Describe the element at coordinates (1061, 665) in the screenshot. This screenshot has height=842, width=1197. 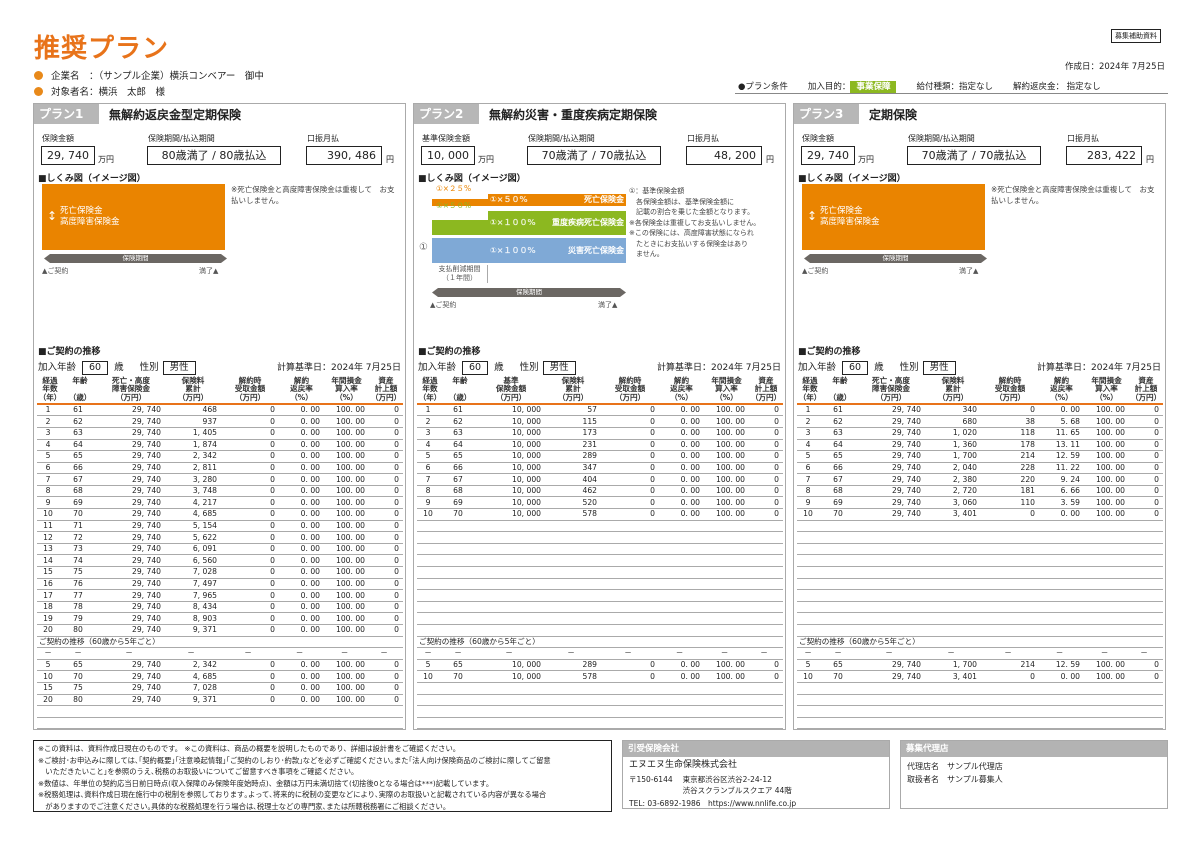
I see `cell: 12. 59` at that location.